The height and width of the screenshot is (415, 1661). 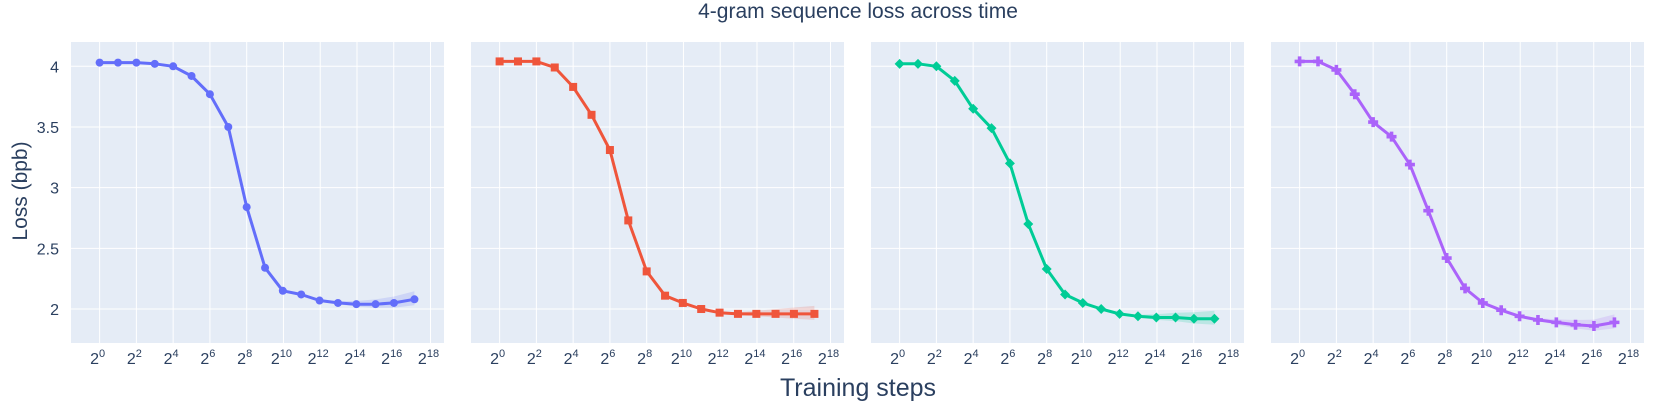 What do you see at coordinates (48, 249) in the screenshot?
I see `y-tick-label: 2.5` at bounding box center [48, 249].